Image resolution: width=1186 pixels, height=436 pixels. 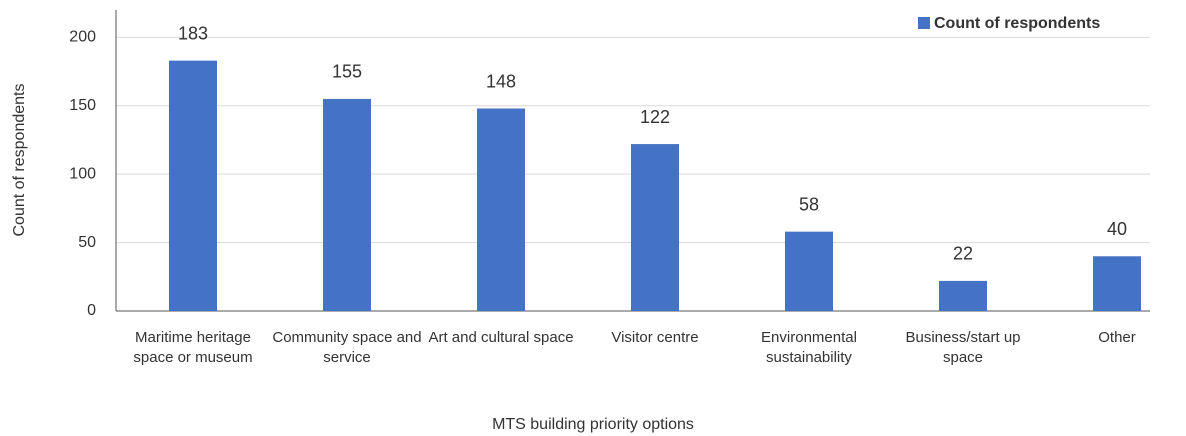 I want to click on y-tick-label: 50, so click(x=87, y=242).